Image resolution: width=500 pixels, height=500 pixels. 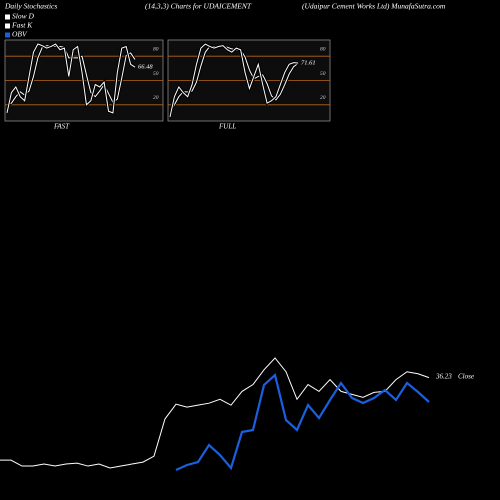 What do you see at coordinates (20, 34) in the screenshot?
I see `legend-label: OBV` at bounding box center [20, 34].